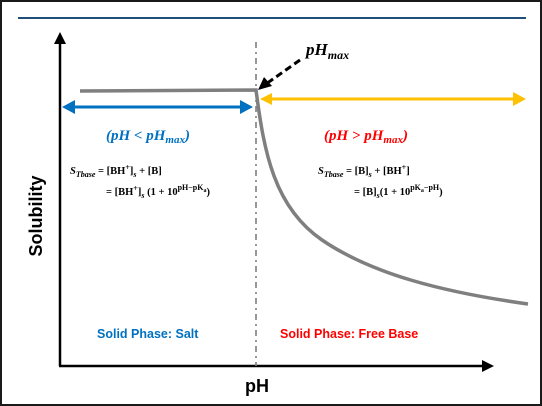  Describe the element at coordinates (408, 171) in the screenshot. I see `right-eq1-c: ]` at that location.